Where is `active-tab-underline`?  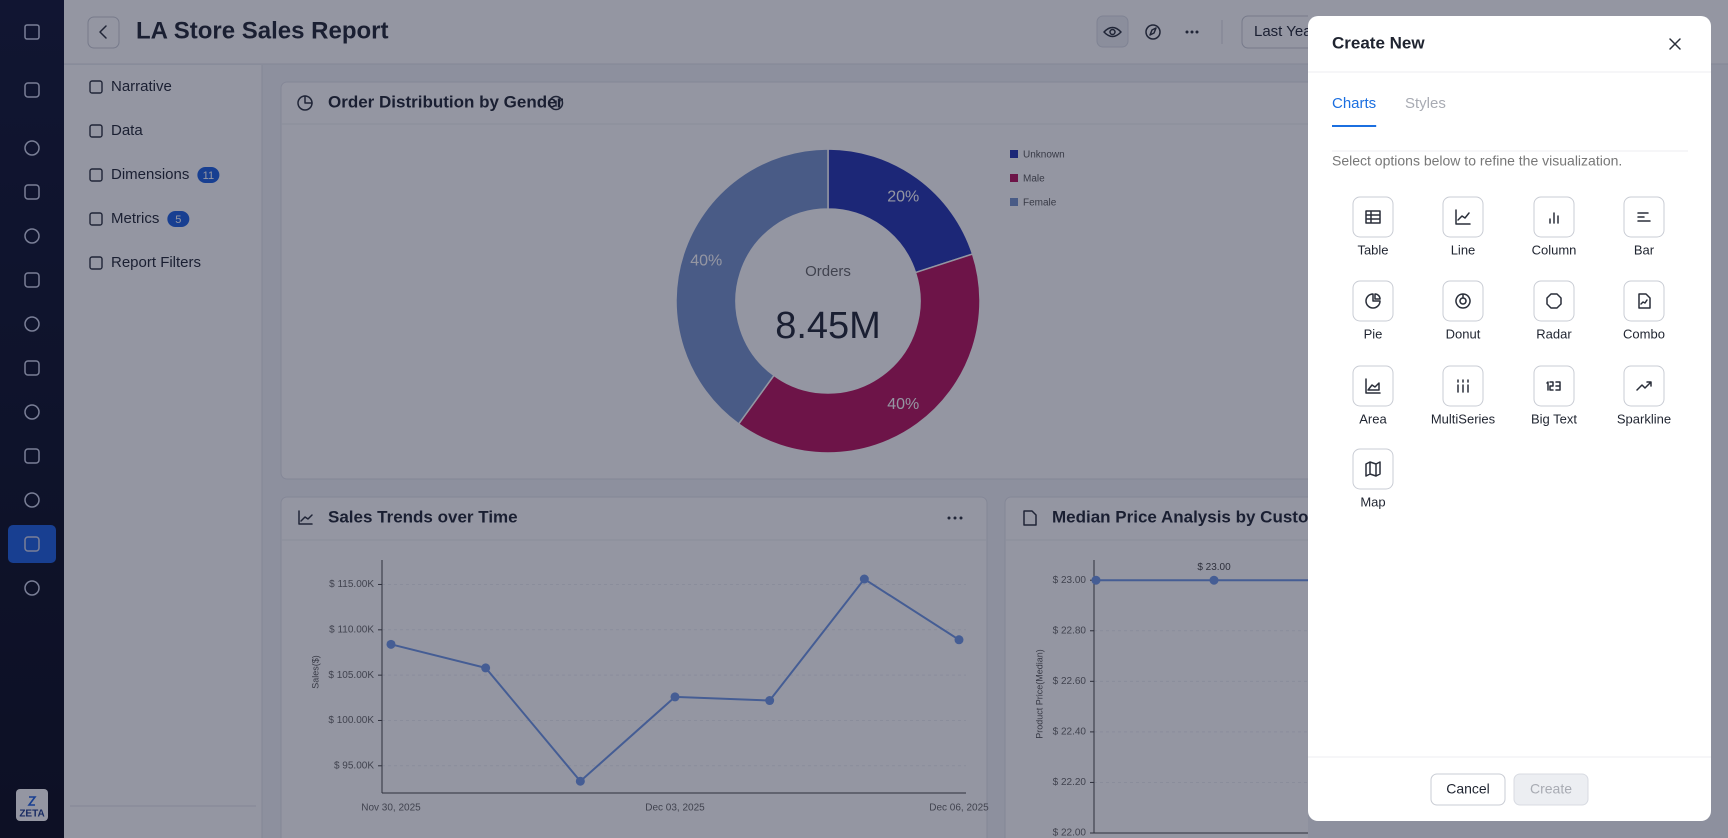
active-tab-underline is located at coordinates (1354, 126).